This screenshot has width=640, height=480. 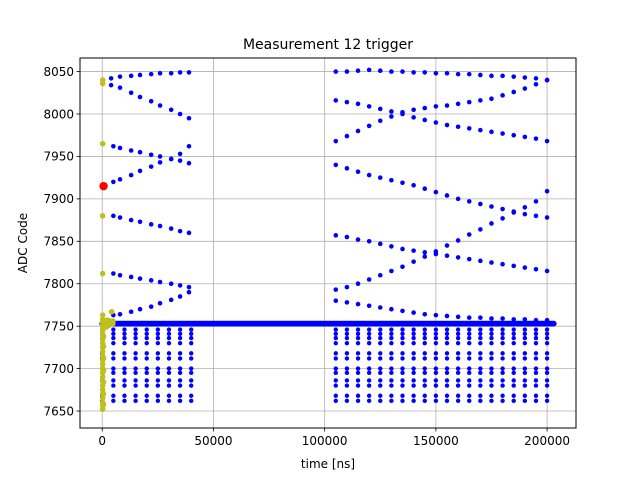 I want to click on y-tick-label: 8000, so click(x=58, y=114).